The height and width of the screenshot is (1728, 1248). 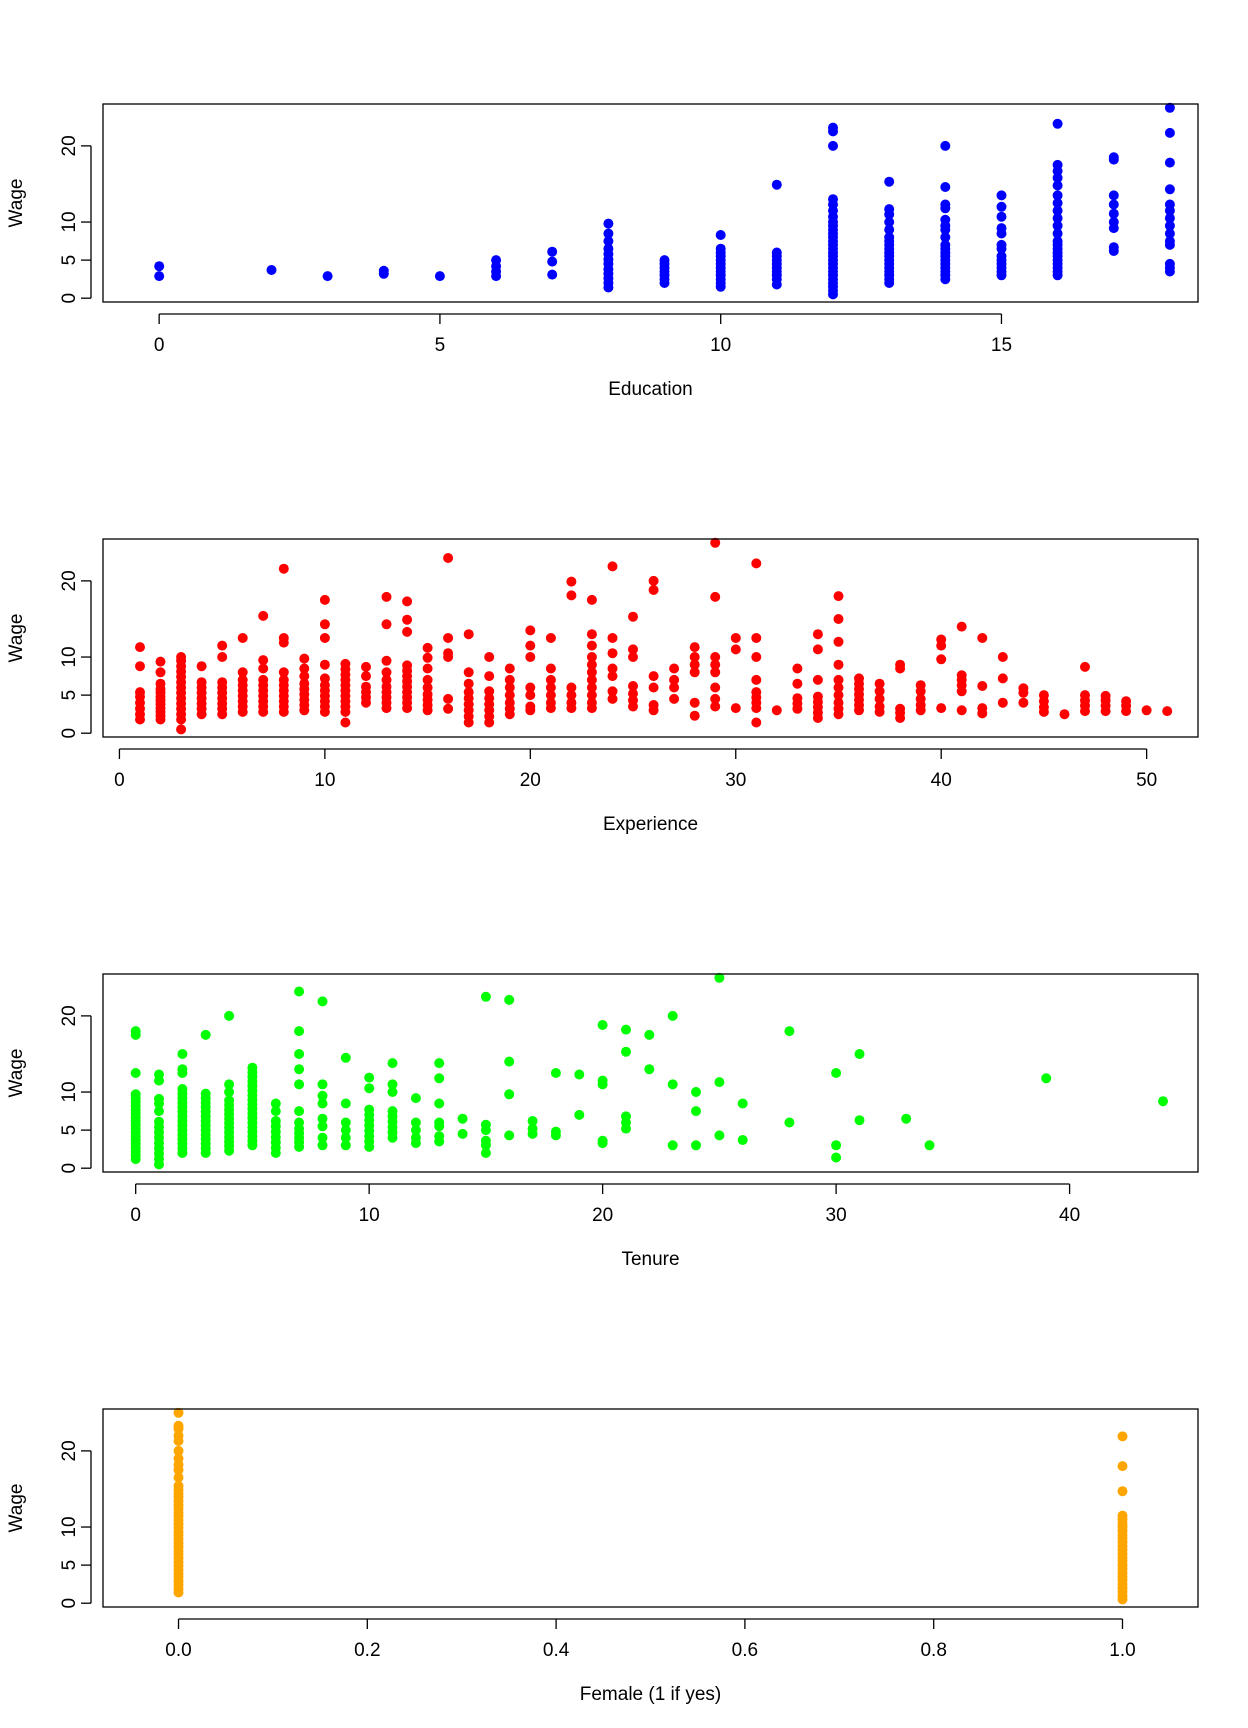 What do you see at coordinates (556, 1650) in the screenshot?
I see `x-tick-label: 0.4` at bounding box center [556, 1650].